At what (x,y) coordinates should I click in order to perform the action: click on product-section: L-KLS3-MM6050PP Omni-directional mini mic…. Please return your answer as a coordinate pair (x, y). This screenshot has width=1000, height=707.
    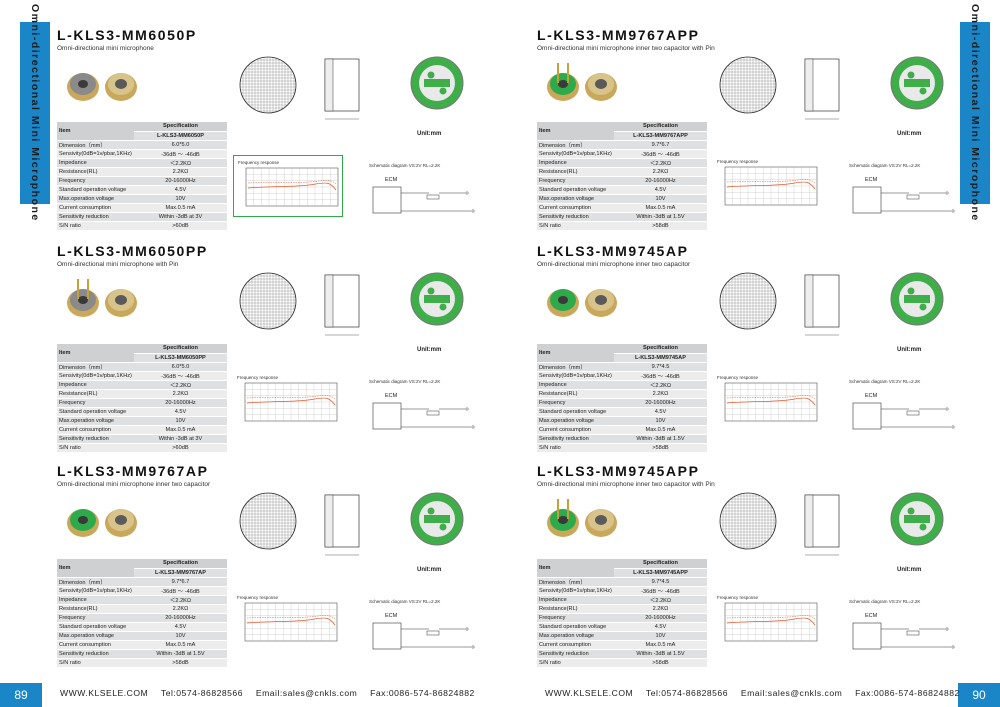
    Looking at the image, I should click on (267, 348).